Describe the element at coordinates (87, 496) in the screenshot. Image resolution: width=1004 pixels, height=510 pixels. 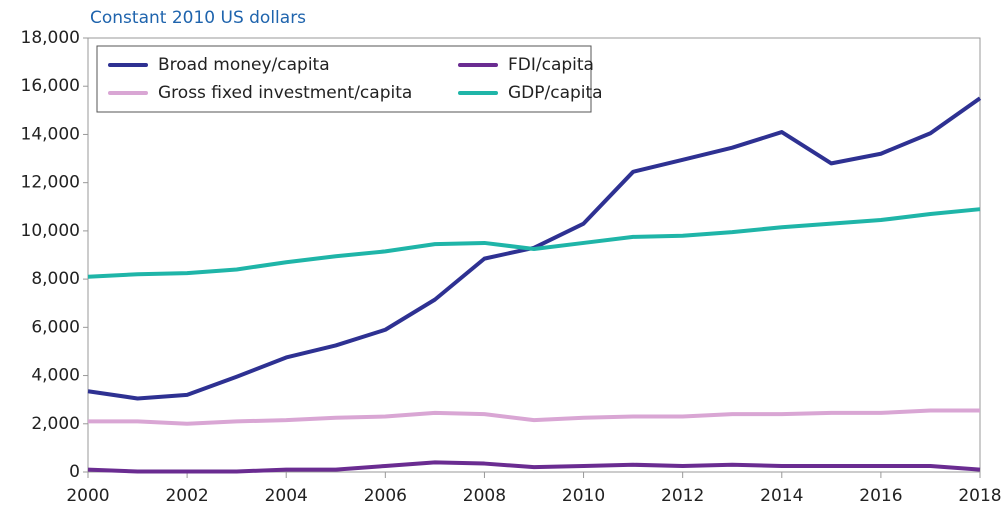
I see `x-tick-label: 2000` at that location.